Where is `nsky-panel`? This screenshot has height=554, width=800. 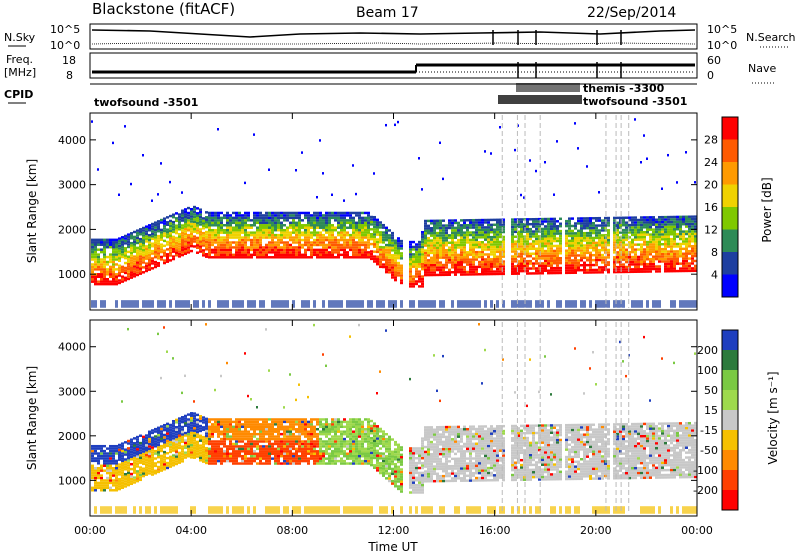 nsky-panel is located at coordinates (393, 36).